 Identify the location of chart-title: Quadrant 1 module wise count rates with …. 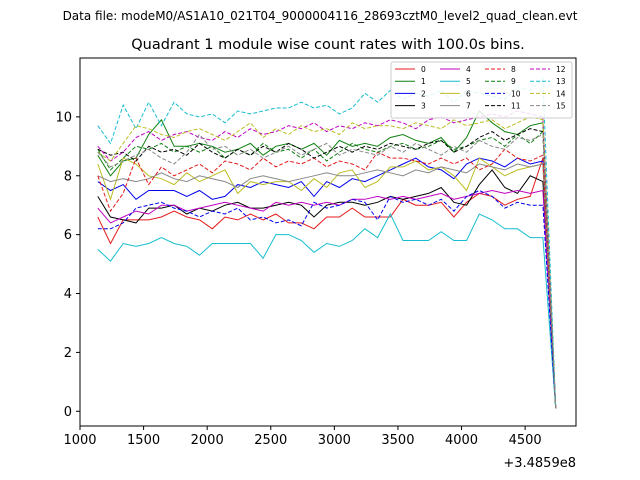
(328, 45).